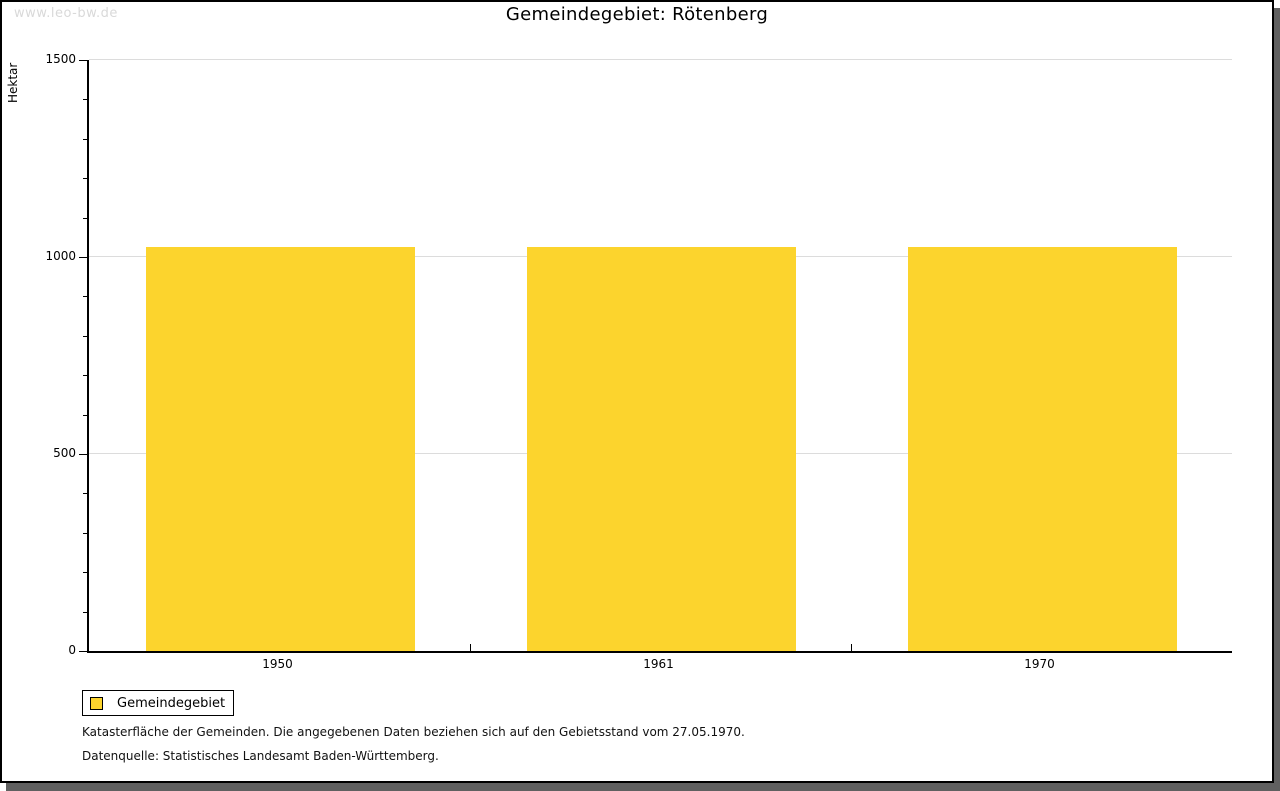  I want to click on x-tick-label-1961: 1961, so click(658, 664).